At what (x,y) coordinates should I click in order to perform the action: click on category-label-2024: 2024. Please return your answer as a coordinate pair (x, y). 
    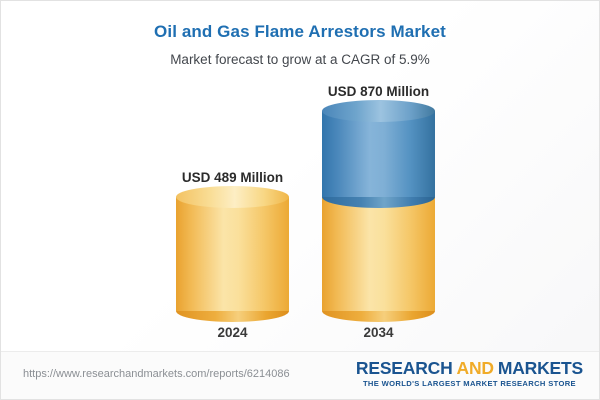
    Looking at the image, I should click on (232, 332).